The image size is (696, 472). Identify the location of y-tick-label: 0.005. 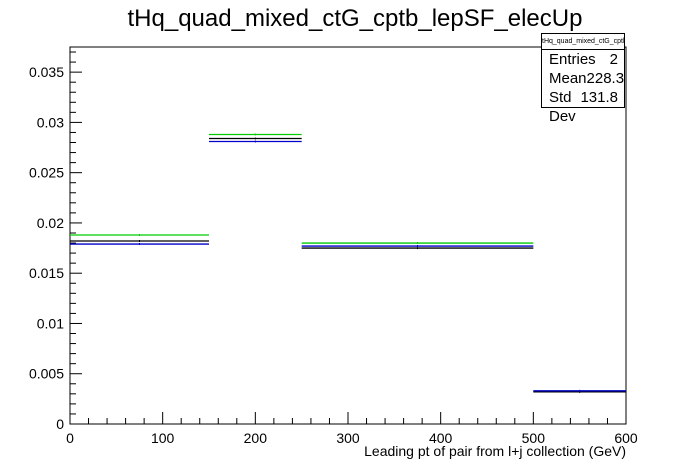
(46, 374).